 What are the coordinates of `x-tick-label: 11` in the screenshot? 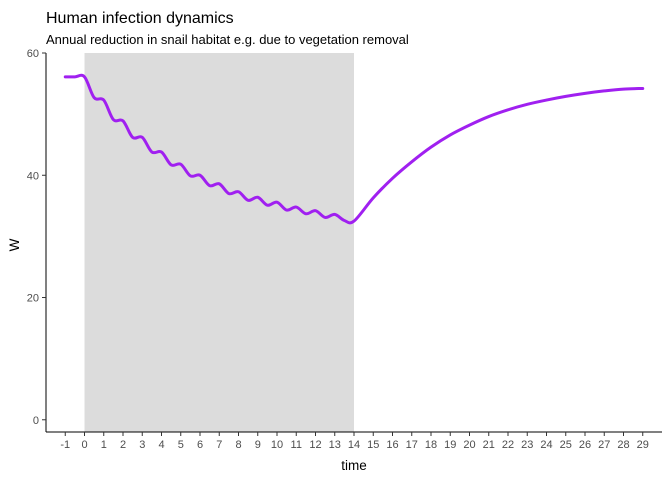 It's located at (296, 445).